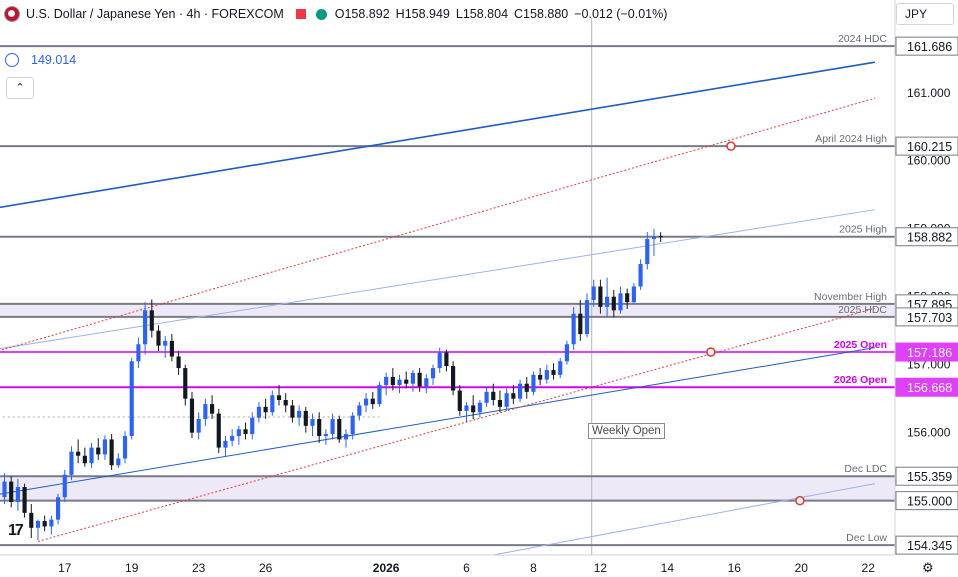  What do you see at coordinates (929, 546) in the screenshot?
I see `price-tag-label: 154.345` at bounding box center [929, 546].